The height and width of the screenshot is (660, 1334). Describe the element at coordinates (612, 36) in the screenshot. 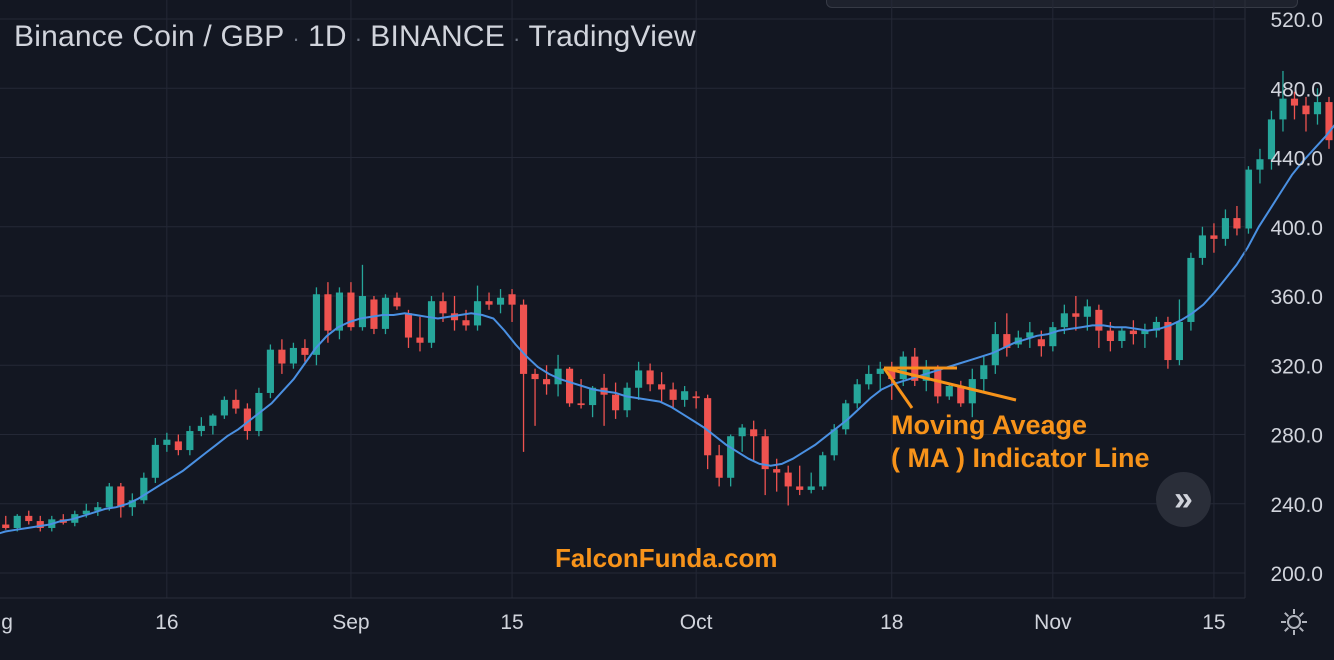

I see `source-label: TradingView` at that location.